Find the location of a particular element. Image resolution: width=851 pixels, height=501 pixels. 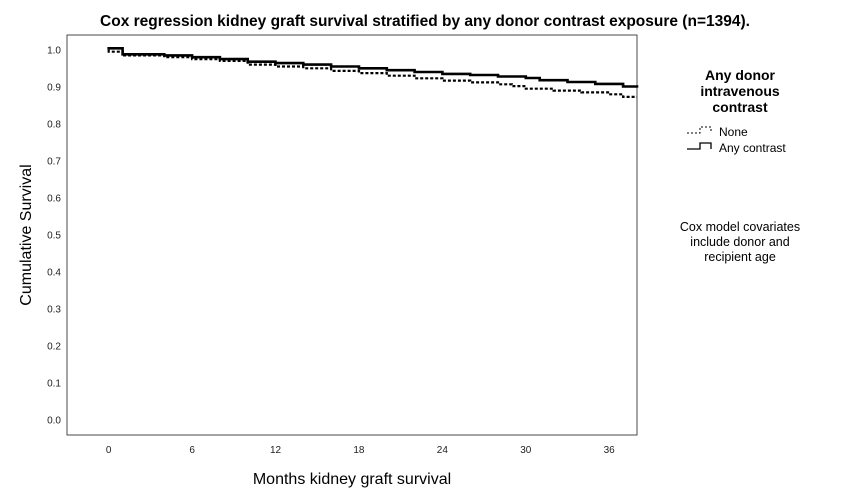

y-tick-label: 0.5 is located at coordinates (54, 236).